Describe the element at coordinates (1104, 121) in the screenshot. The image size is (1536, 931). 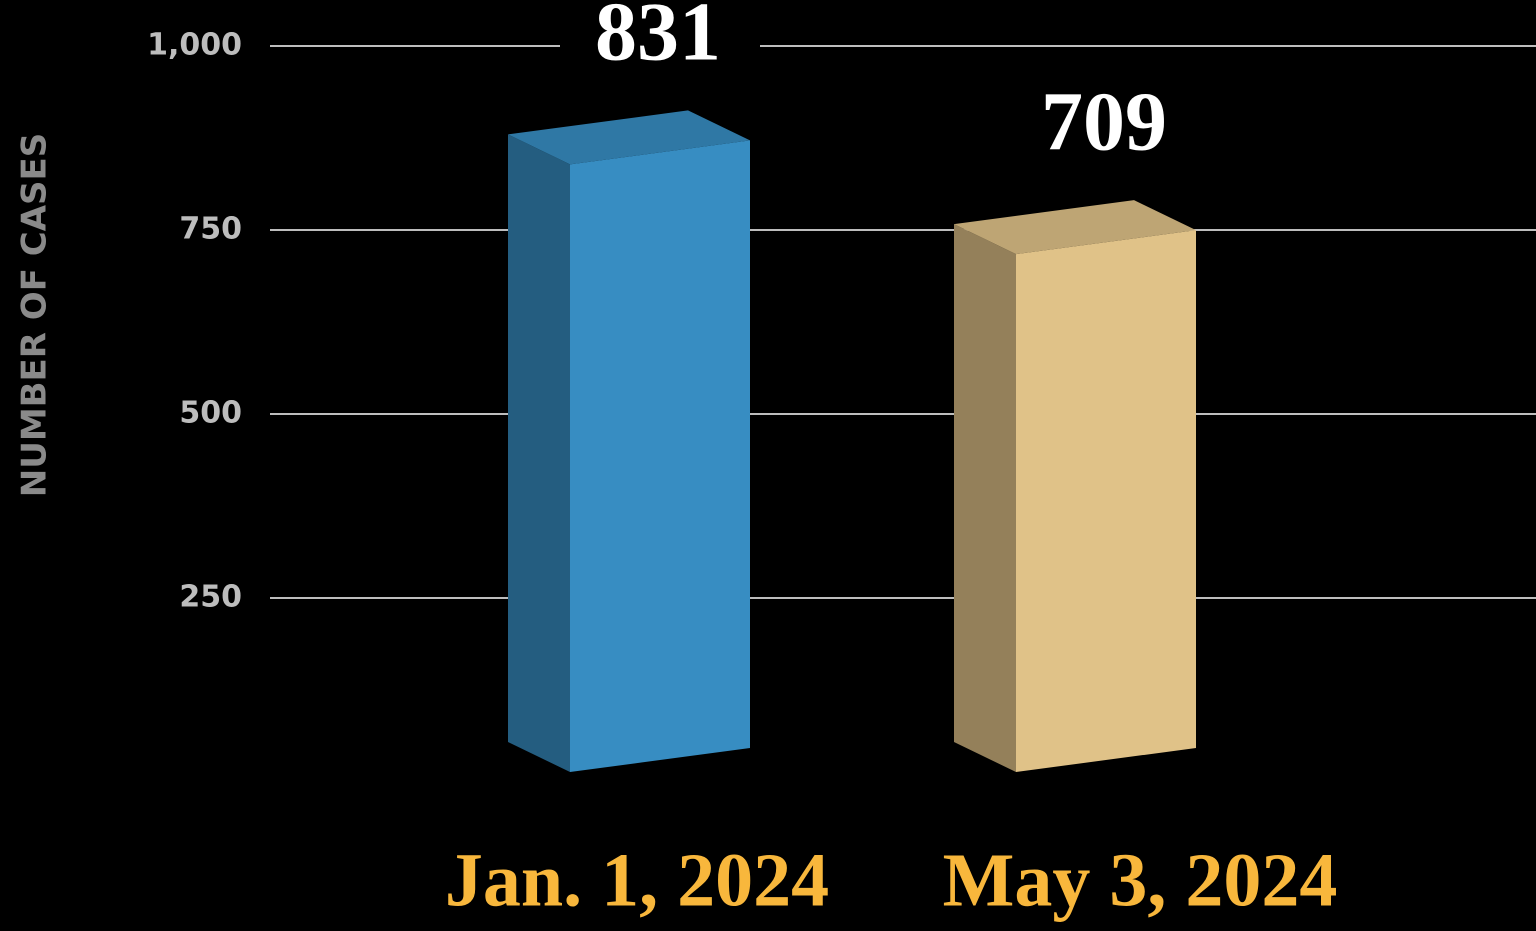
I see `value-label: 709` at that location.